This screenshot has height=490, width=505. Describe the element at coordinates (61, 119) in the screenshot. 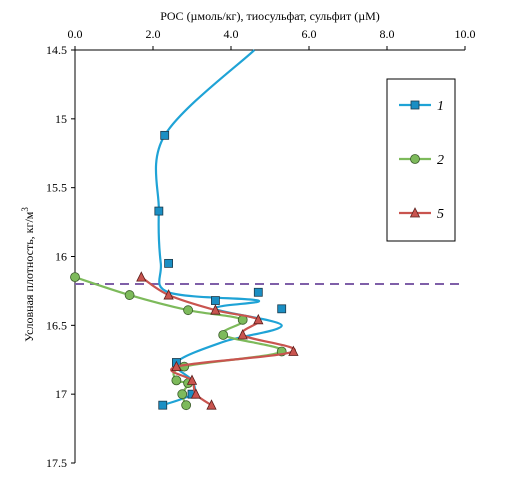

I see `y-tick-label: 15` at that location.